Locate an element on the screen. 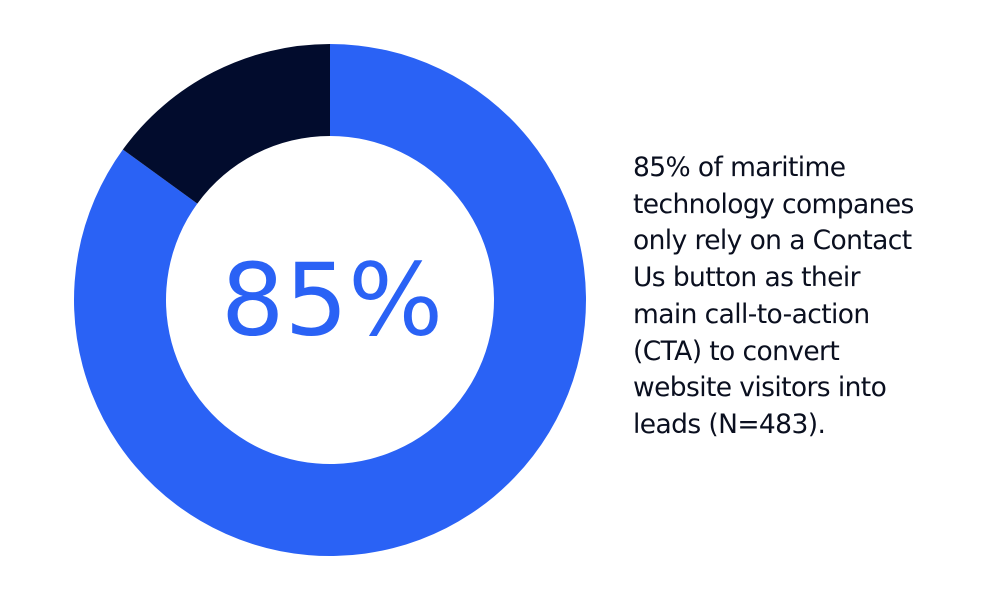 This screenshot has height=600, width=1000. center-percentage-label: 85% is located at coordinates (332, 300).